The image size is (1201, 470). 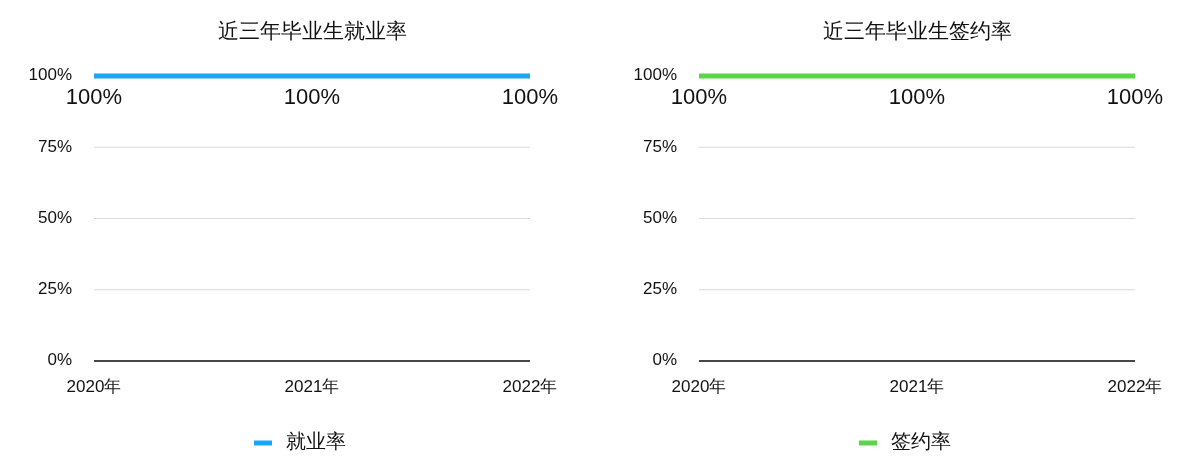 I want to click on chart-title: 近三年毕业生就业率, so click(x=312, y=30).